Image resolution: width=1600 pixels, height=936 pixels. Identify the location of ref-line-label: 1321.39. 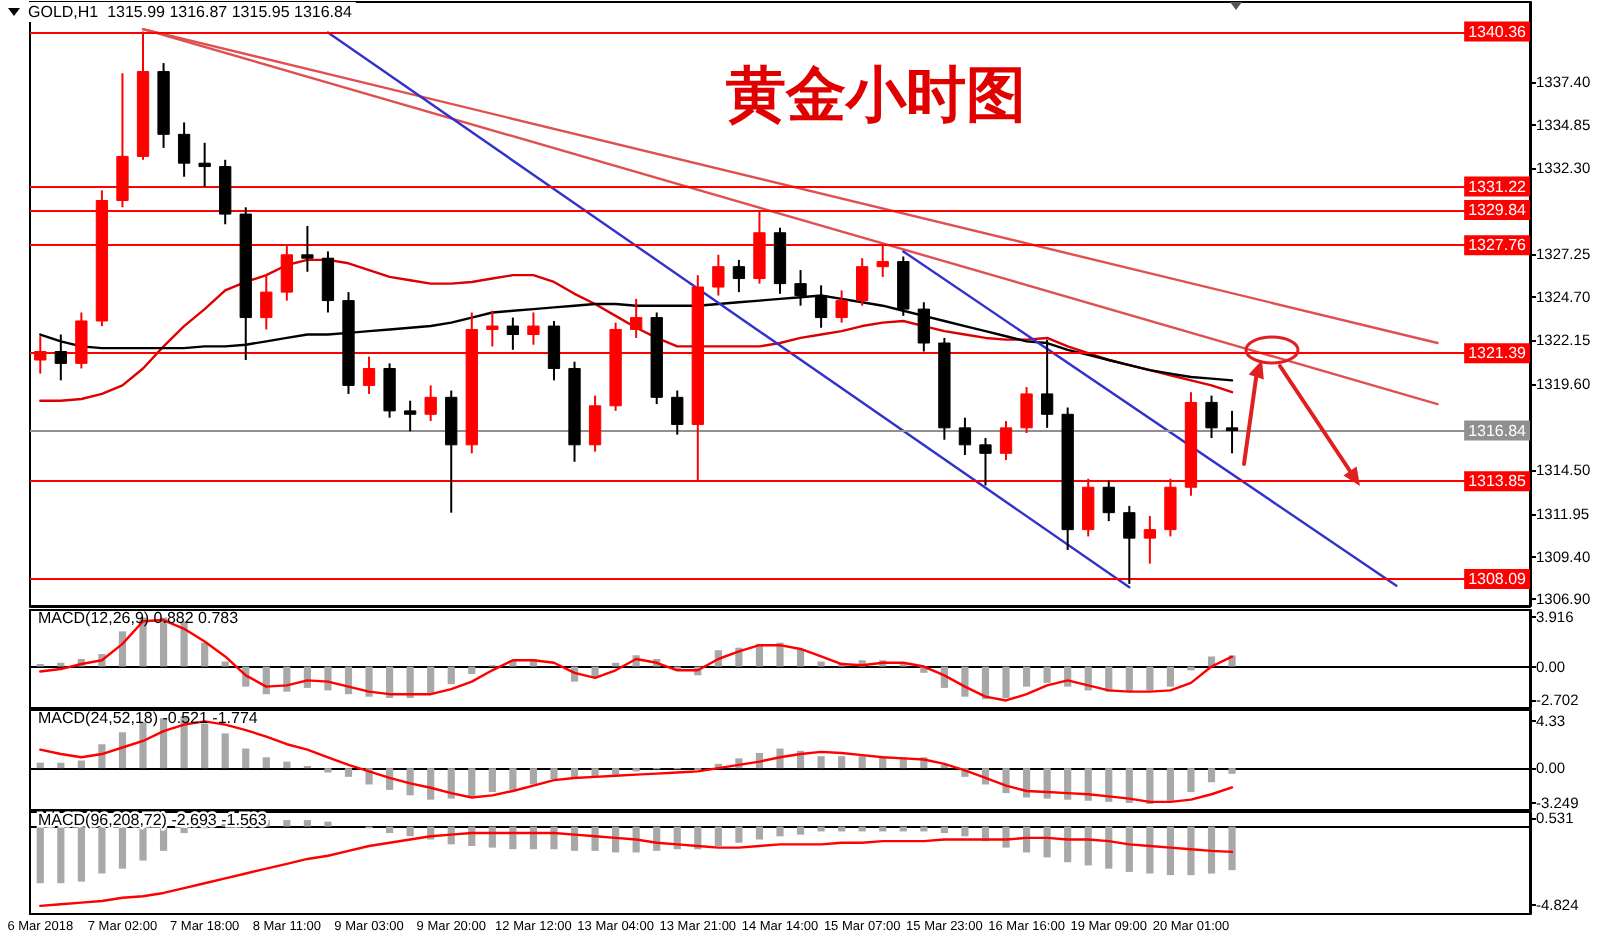
(1498, 353).